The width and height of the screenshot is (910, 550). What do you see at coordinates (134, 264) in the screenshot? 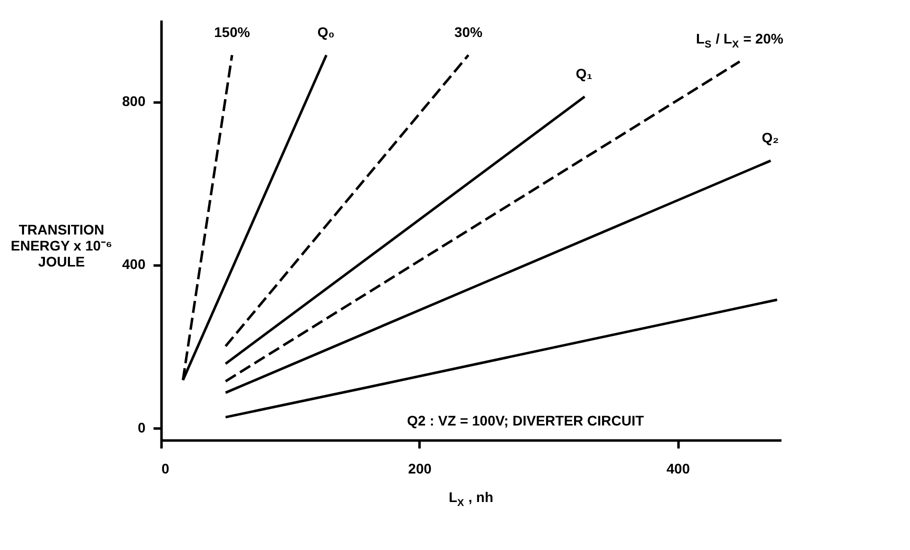
I see `y-tick-label: 400` at bounding box center [134, 264].